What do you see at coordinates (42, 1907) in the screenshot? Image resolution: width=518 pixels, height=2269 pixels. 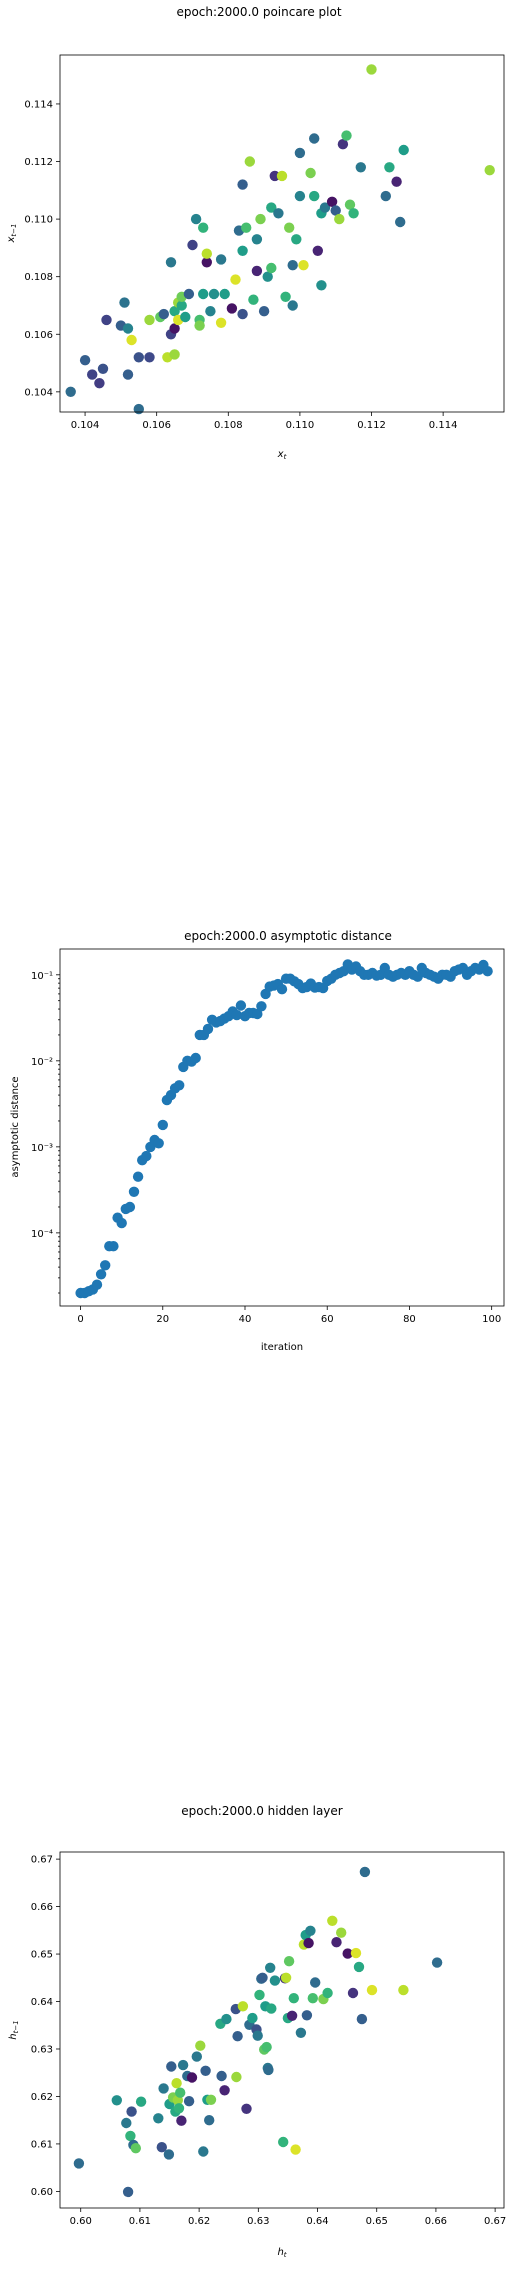 I see `y-tick-label: 0.66` at bounding box center [42, 1907].